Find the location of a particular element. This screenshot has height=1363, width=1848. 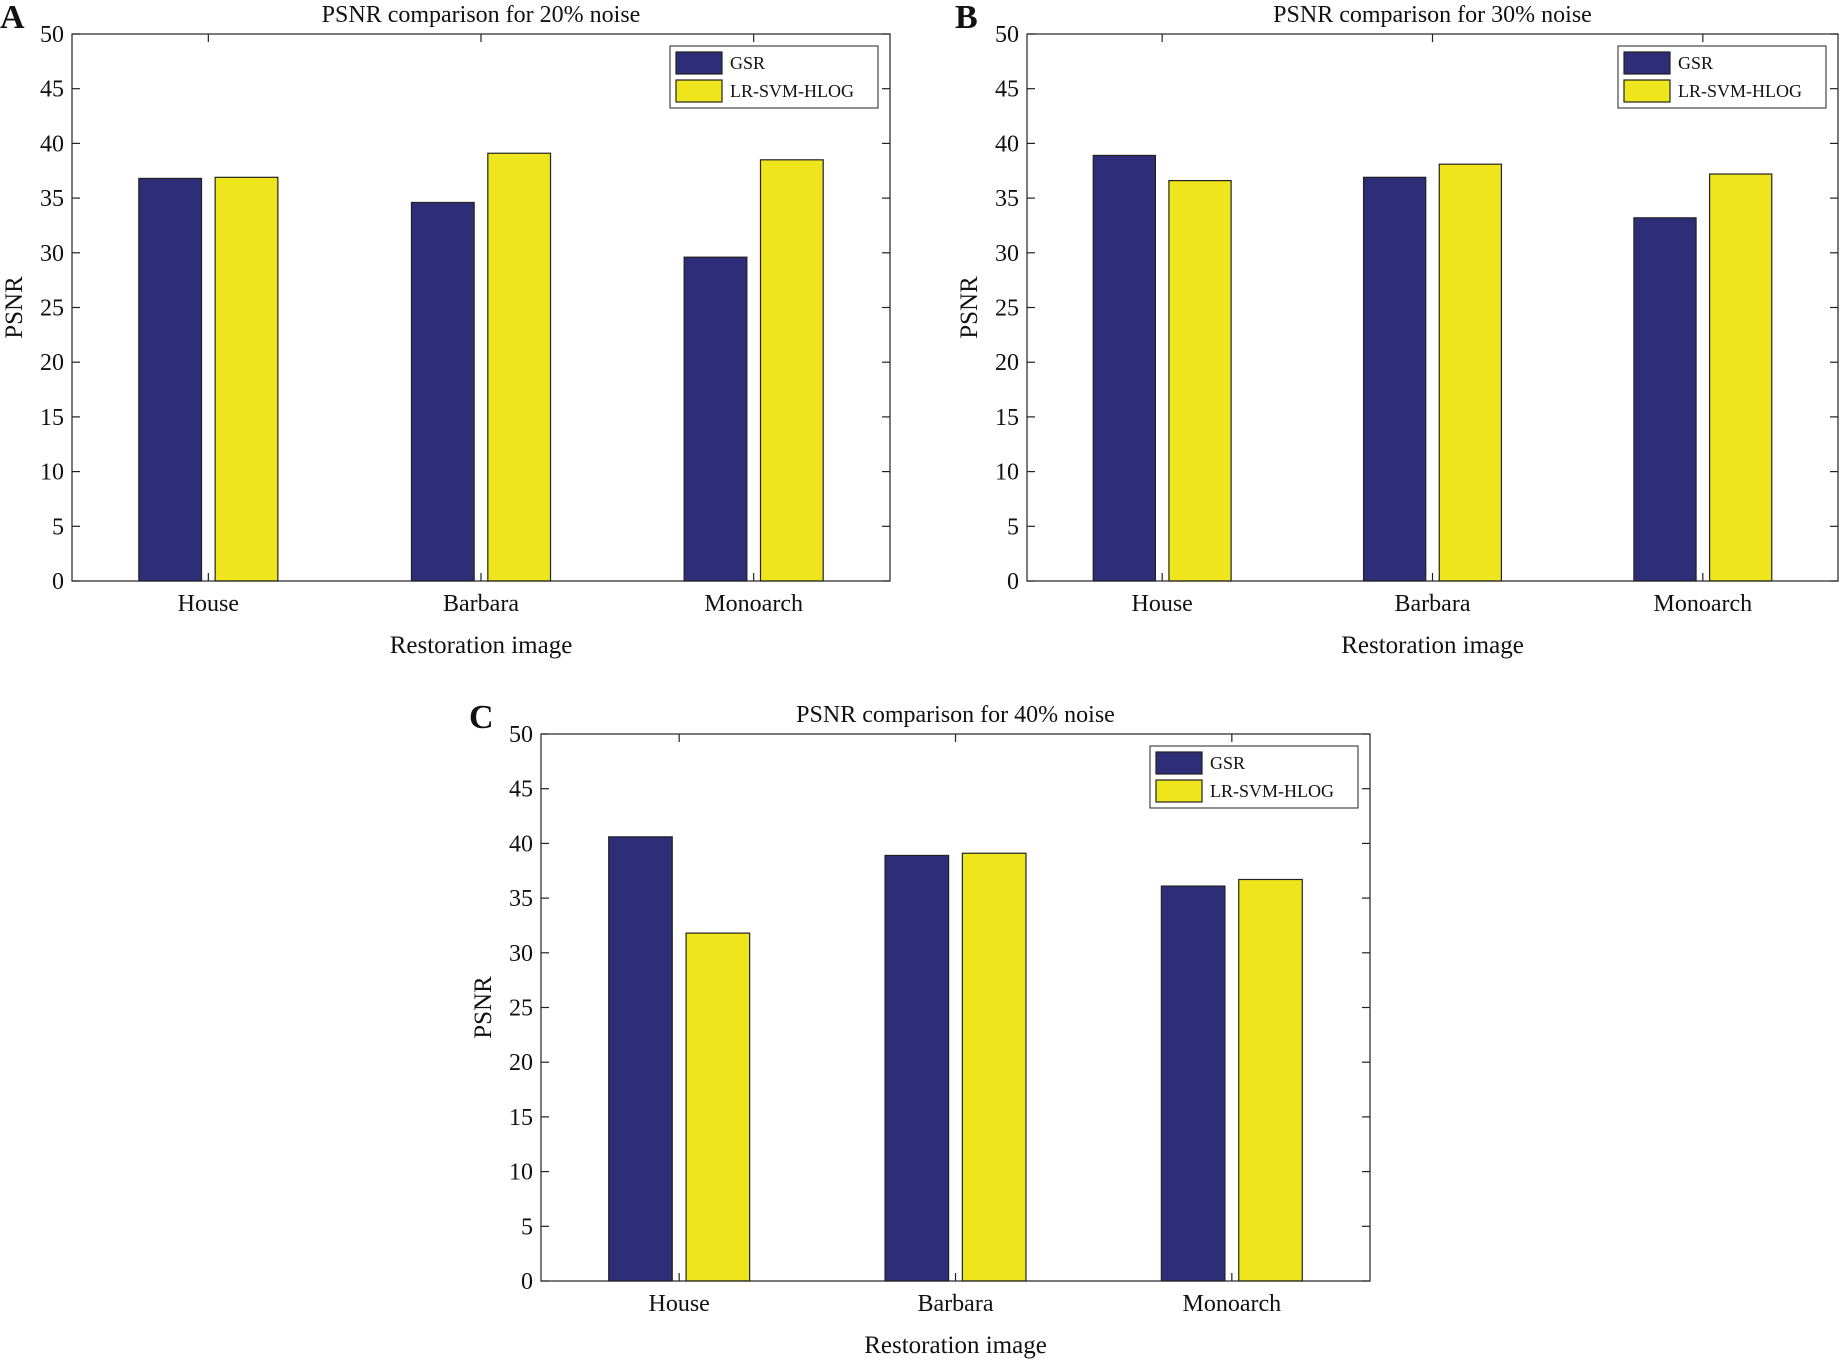

panel-letter: A is located at coordinates (12, 18).